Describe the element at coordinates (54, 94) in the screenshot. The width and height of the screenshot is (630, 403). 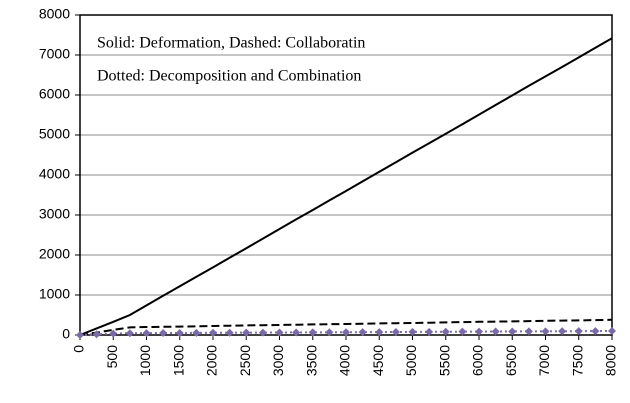
I see `y-tick-label: 6000` at that location.